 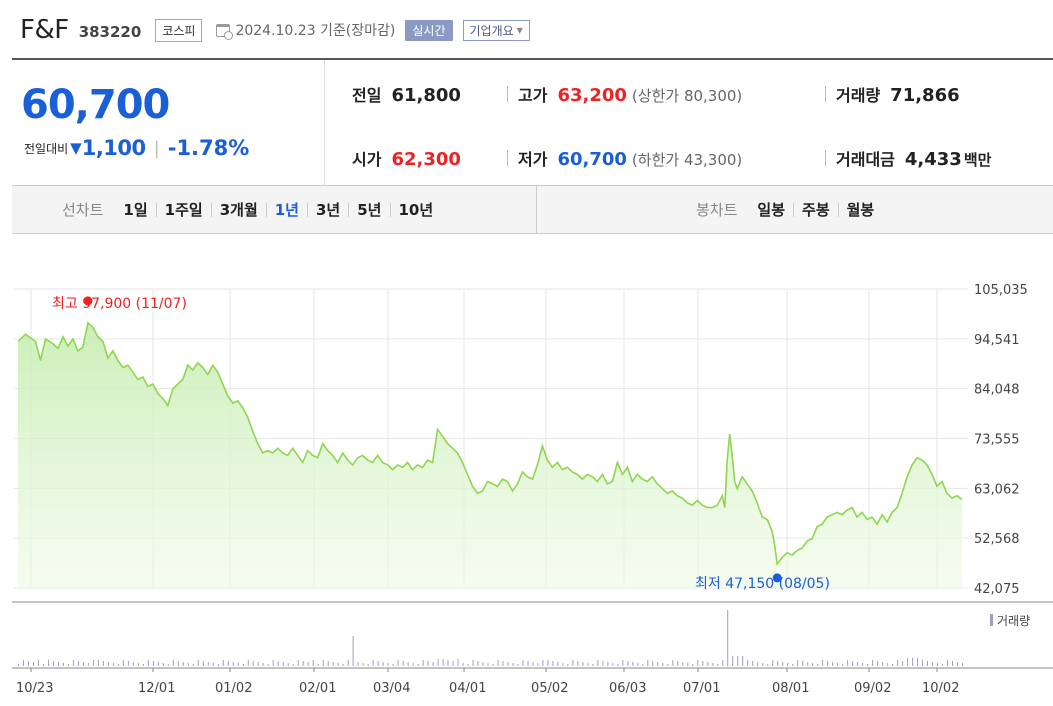 What do you see at coordinates (630, 158) in the screenshot?
I see `low-price: 저가 60,700 (하한가 43,300)` at bounding box center [630, 158].